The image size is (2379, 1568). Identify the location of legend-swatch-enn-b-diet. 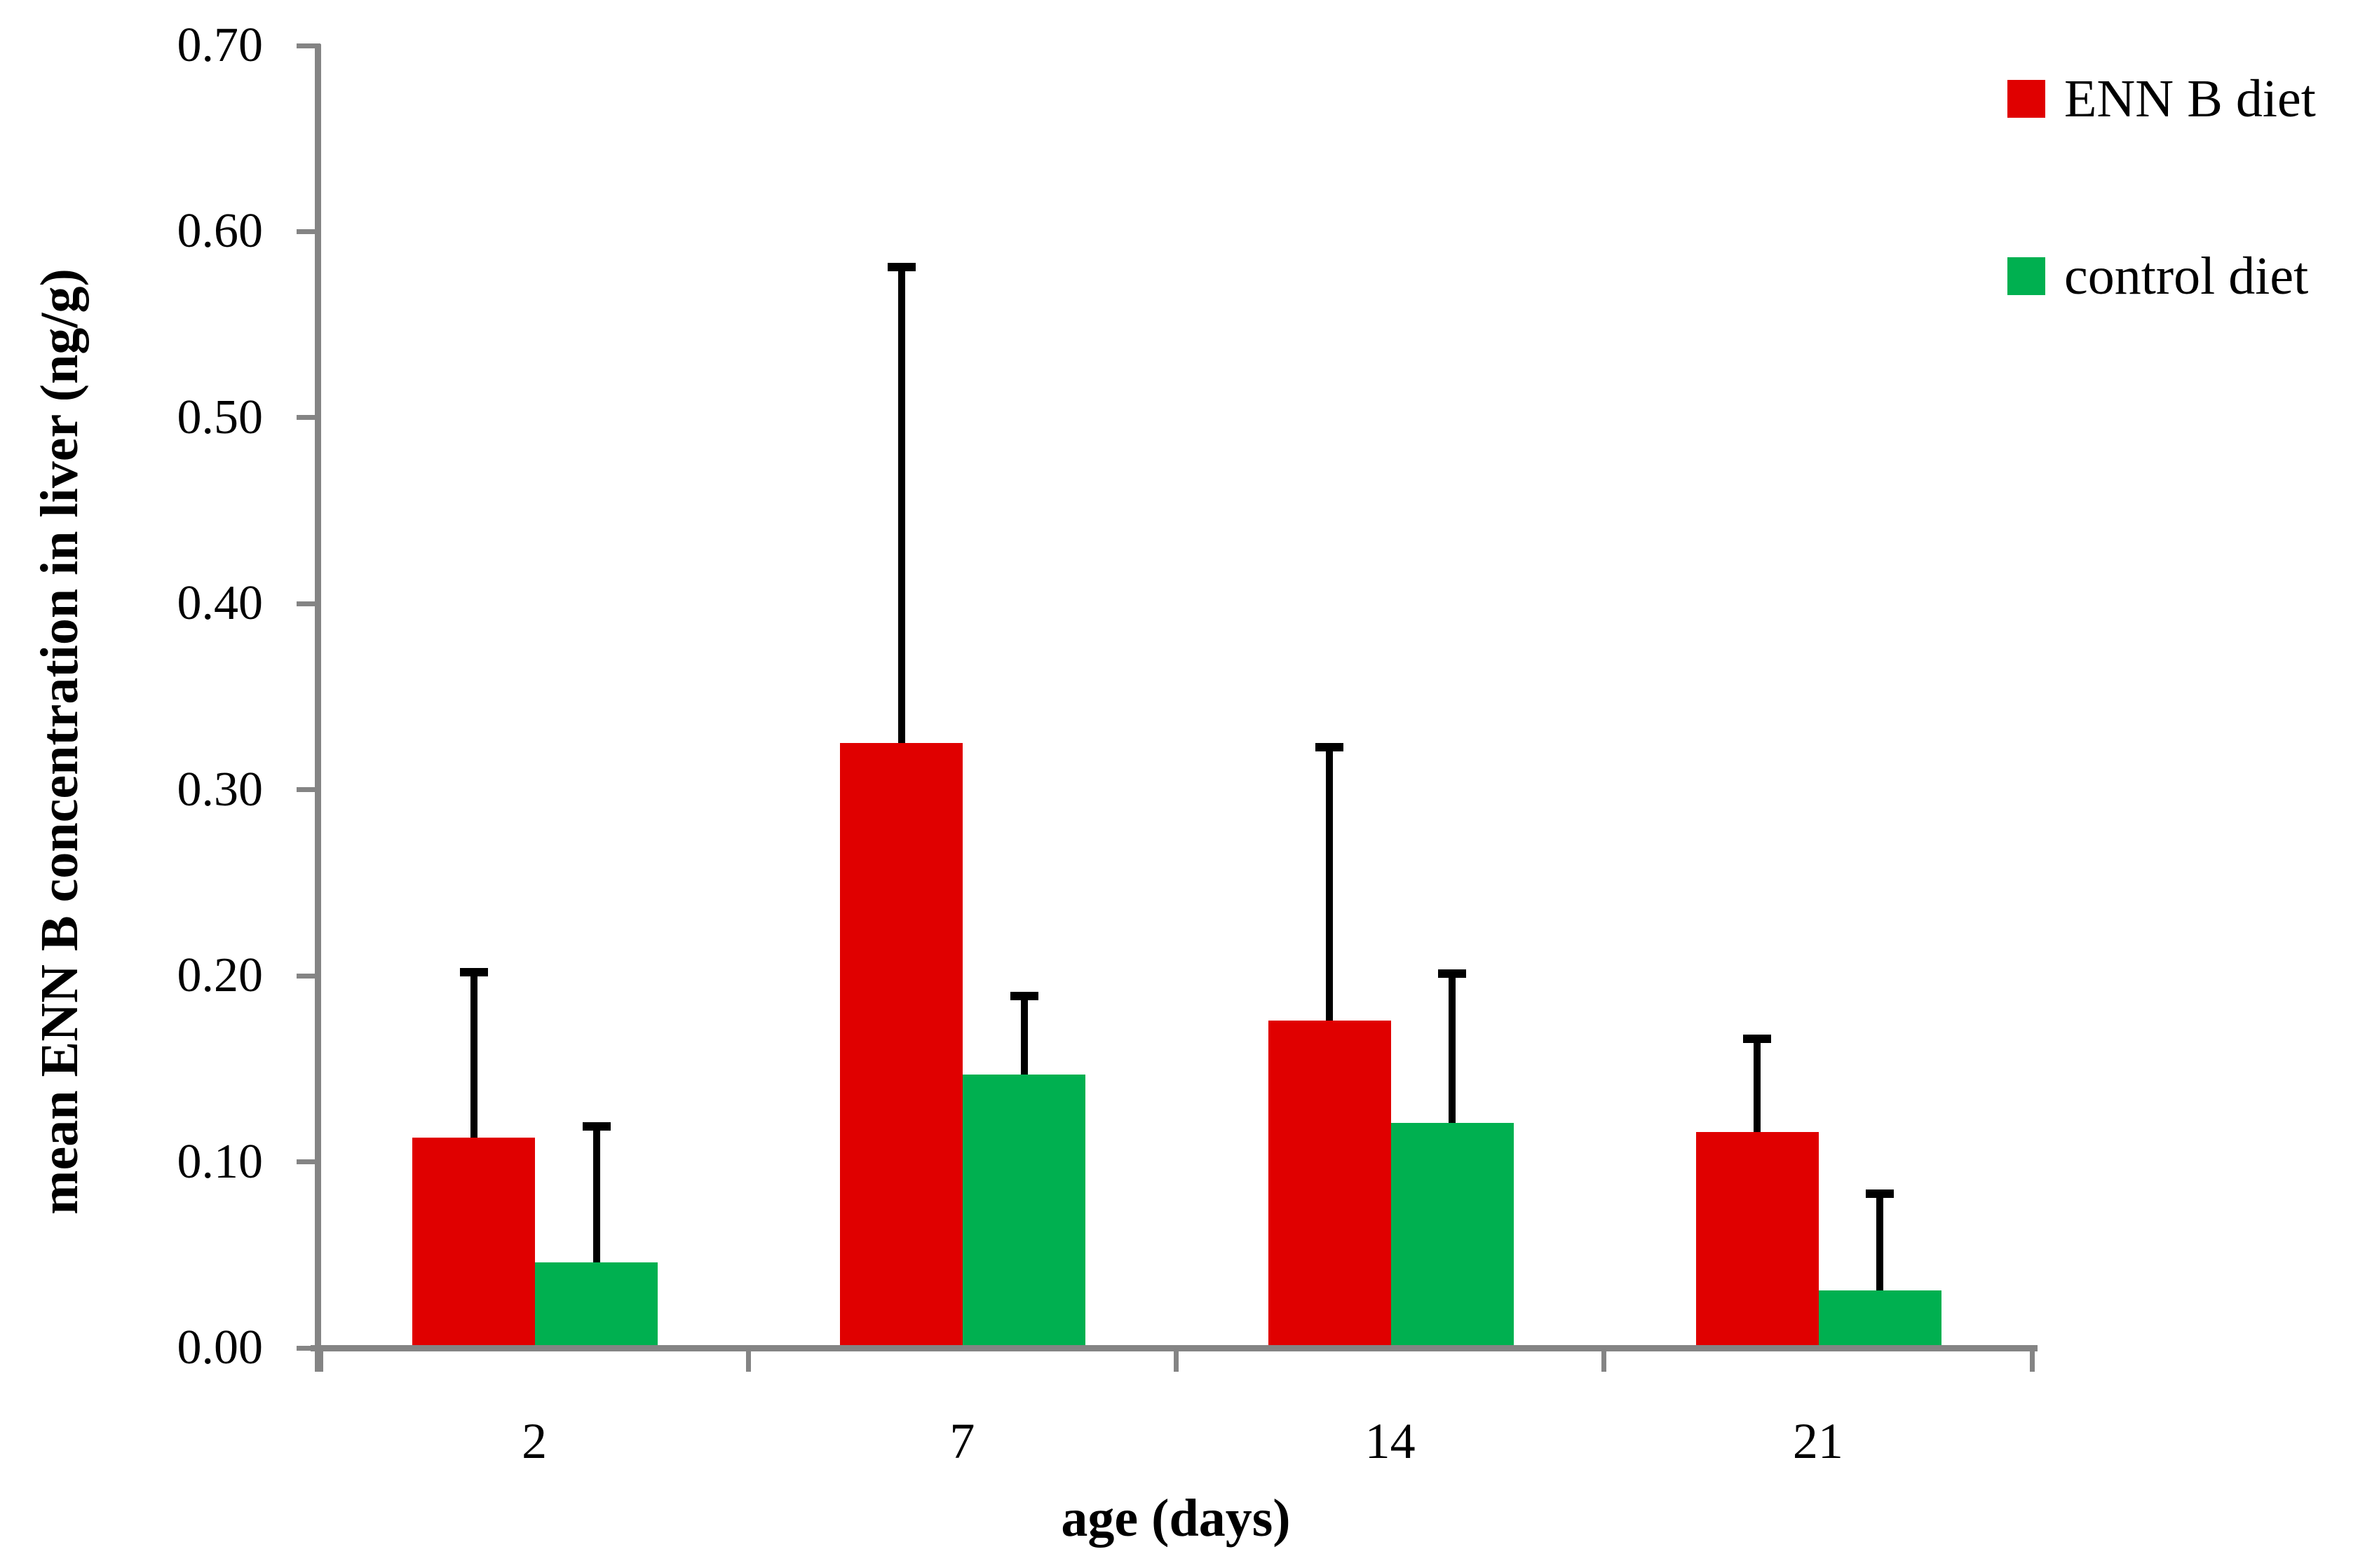
(2026, 99).